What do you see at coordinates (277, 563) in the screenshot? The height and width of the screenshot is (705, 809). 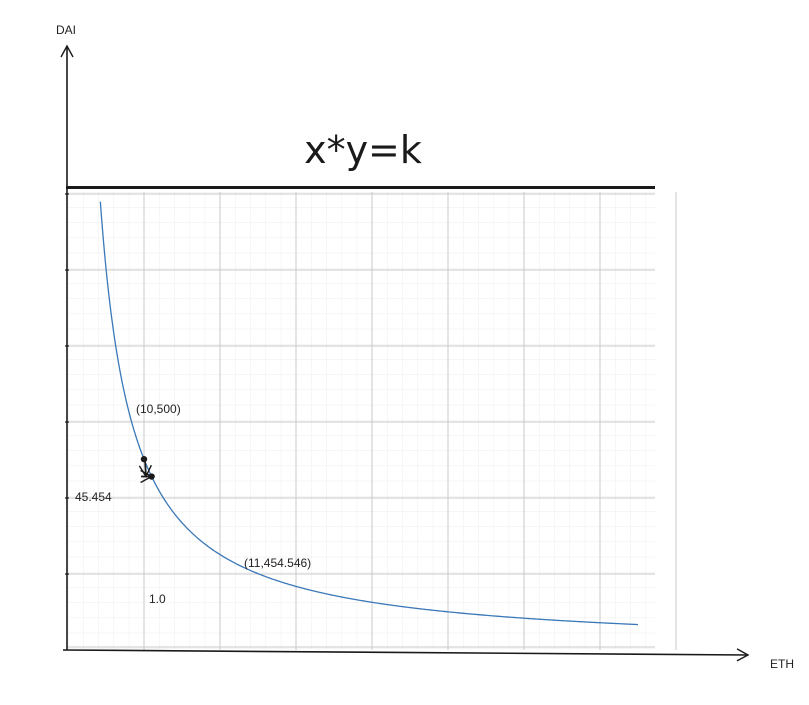 I see `point-end-label: (11,454.546)` at bounding box center [277, 563].